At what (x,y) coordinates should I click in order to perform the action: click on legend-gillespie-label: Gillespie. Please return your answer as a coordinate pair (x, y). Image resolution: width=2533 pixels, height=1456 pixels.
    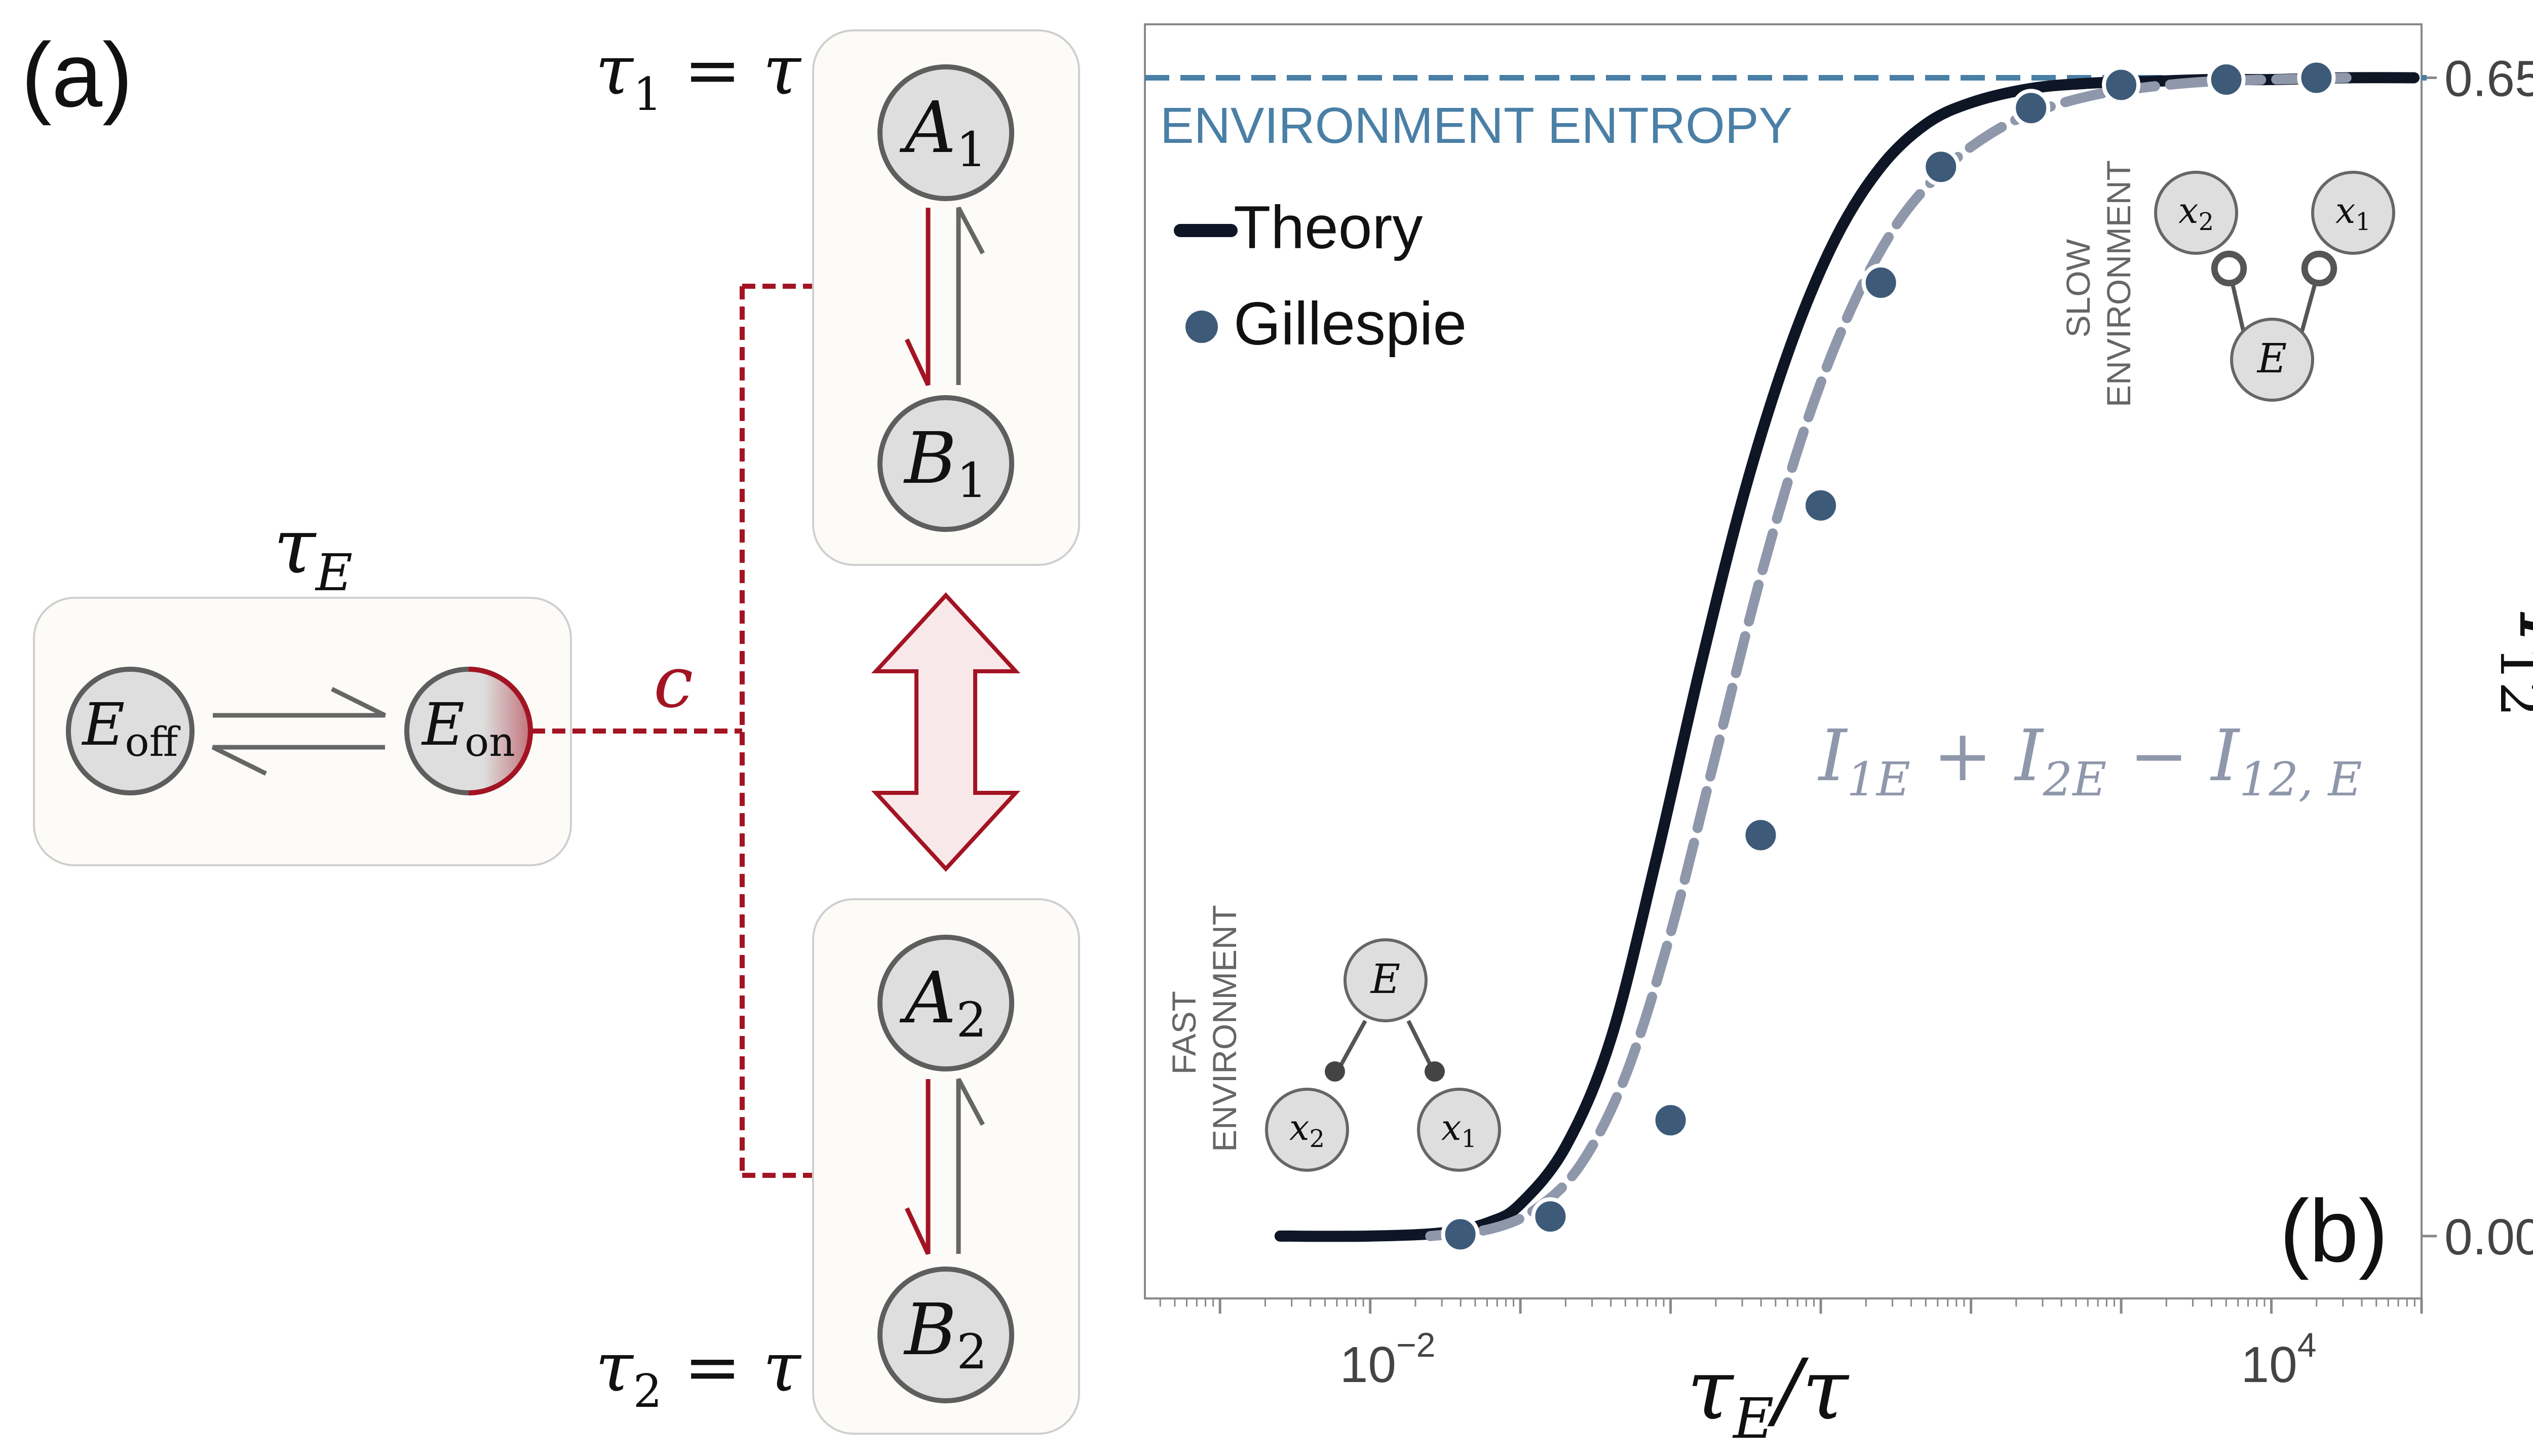
    Looking at the image, I should click on (1350, 324).